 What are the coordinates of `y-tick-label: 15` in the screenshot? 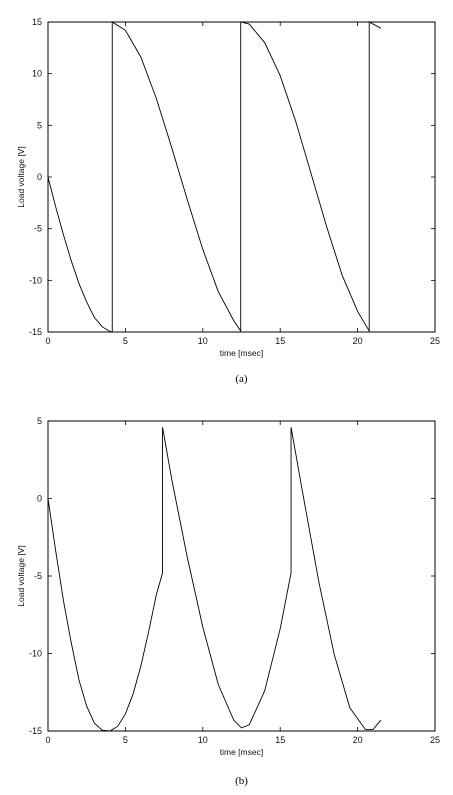 It's located at (37, 22).